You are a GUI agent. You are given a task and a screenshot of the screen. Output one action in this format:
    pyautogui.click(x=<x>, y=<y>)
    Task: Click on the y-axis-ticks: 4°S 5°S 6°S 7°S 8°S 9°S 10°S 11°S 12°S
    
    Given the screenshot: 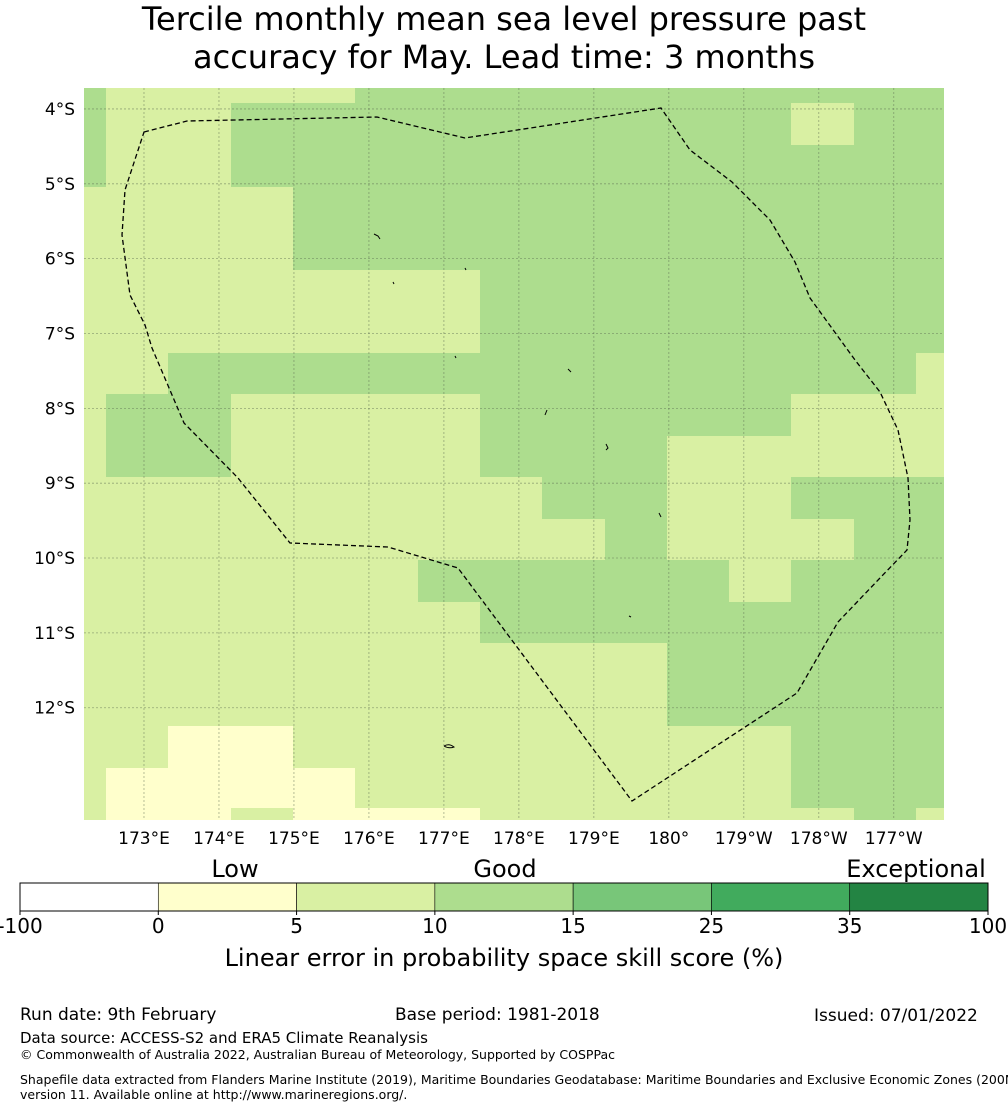 What is the action you would take?
    pyautogui.click(x=54, y=409)
    